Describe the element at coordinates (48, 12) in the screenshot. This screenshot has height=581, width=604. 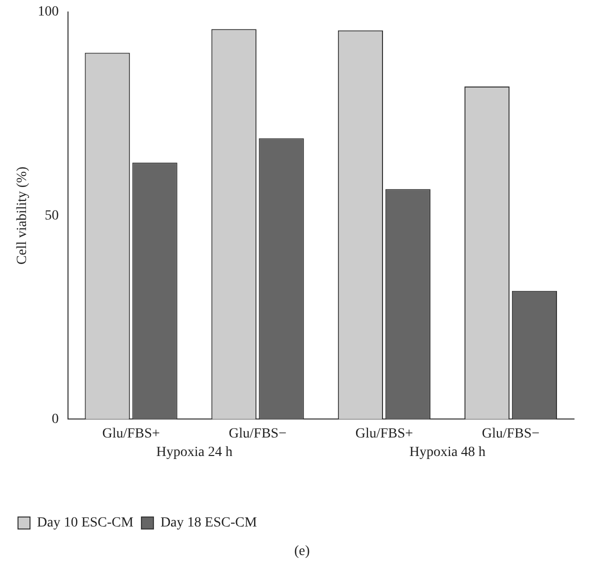
I see `y-tick-label: 100` at that location.